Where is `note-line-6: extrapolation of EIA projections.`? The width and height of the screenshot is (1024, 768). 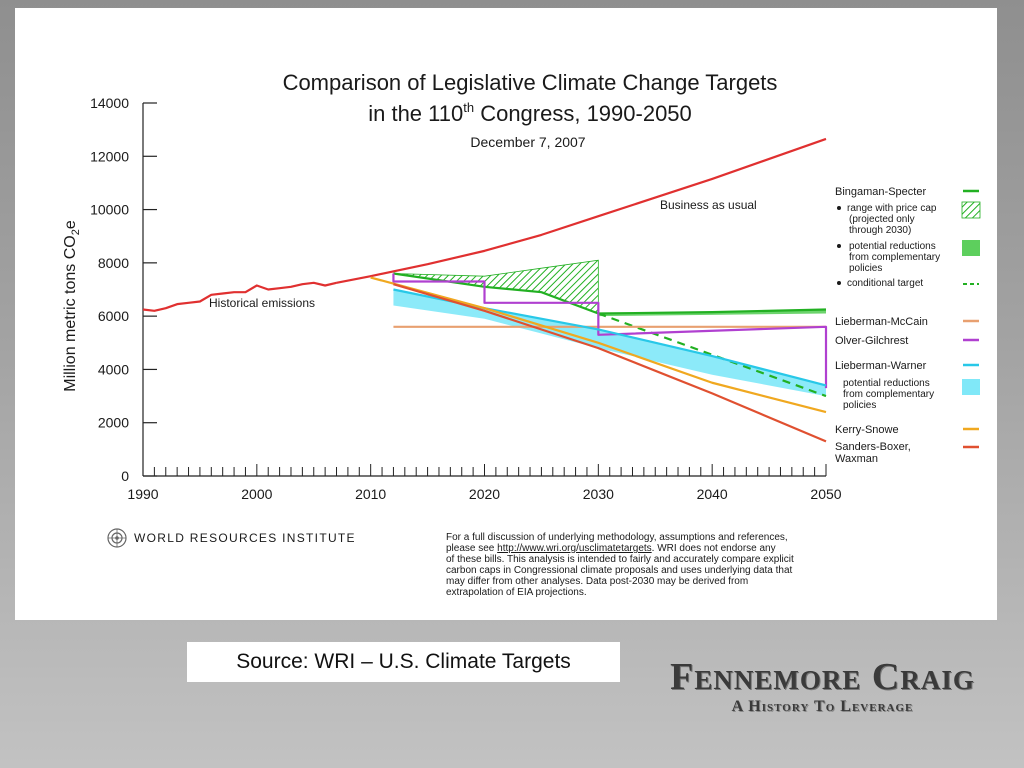 note-line-6: extrapolation of EIA projections. is located at coordinates (516, 592).